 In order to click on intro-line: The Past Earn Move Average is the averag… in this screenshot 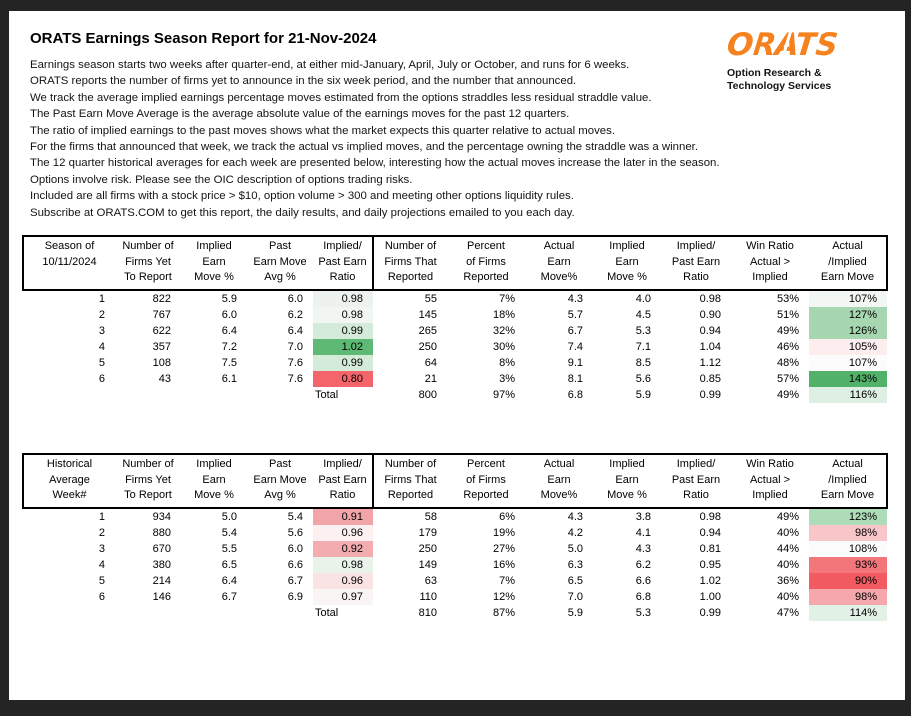, I will do `click(300, 114)`.